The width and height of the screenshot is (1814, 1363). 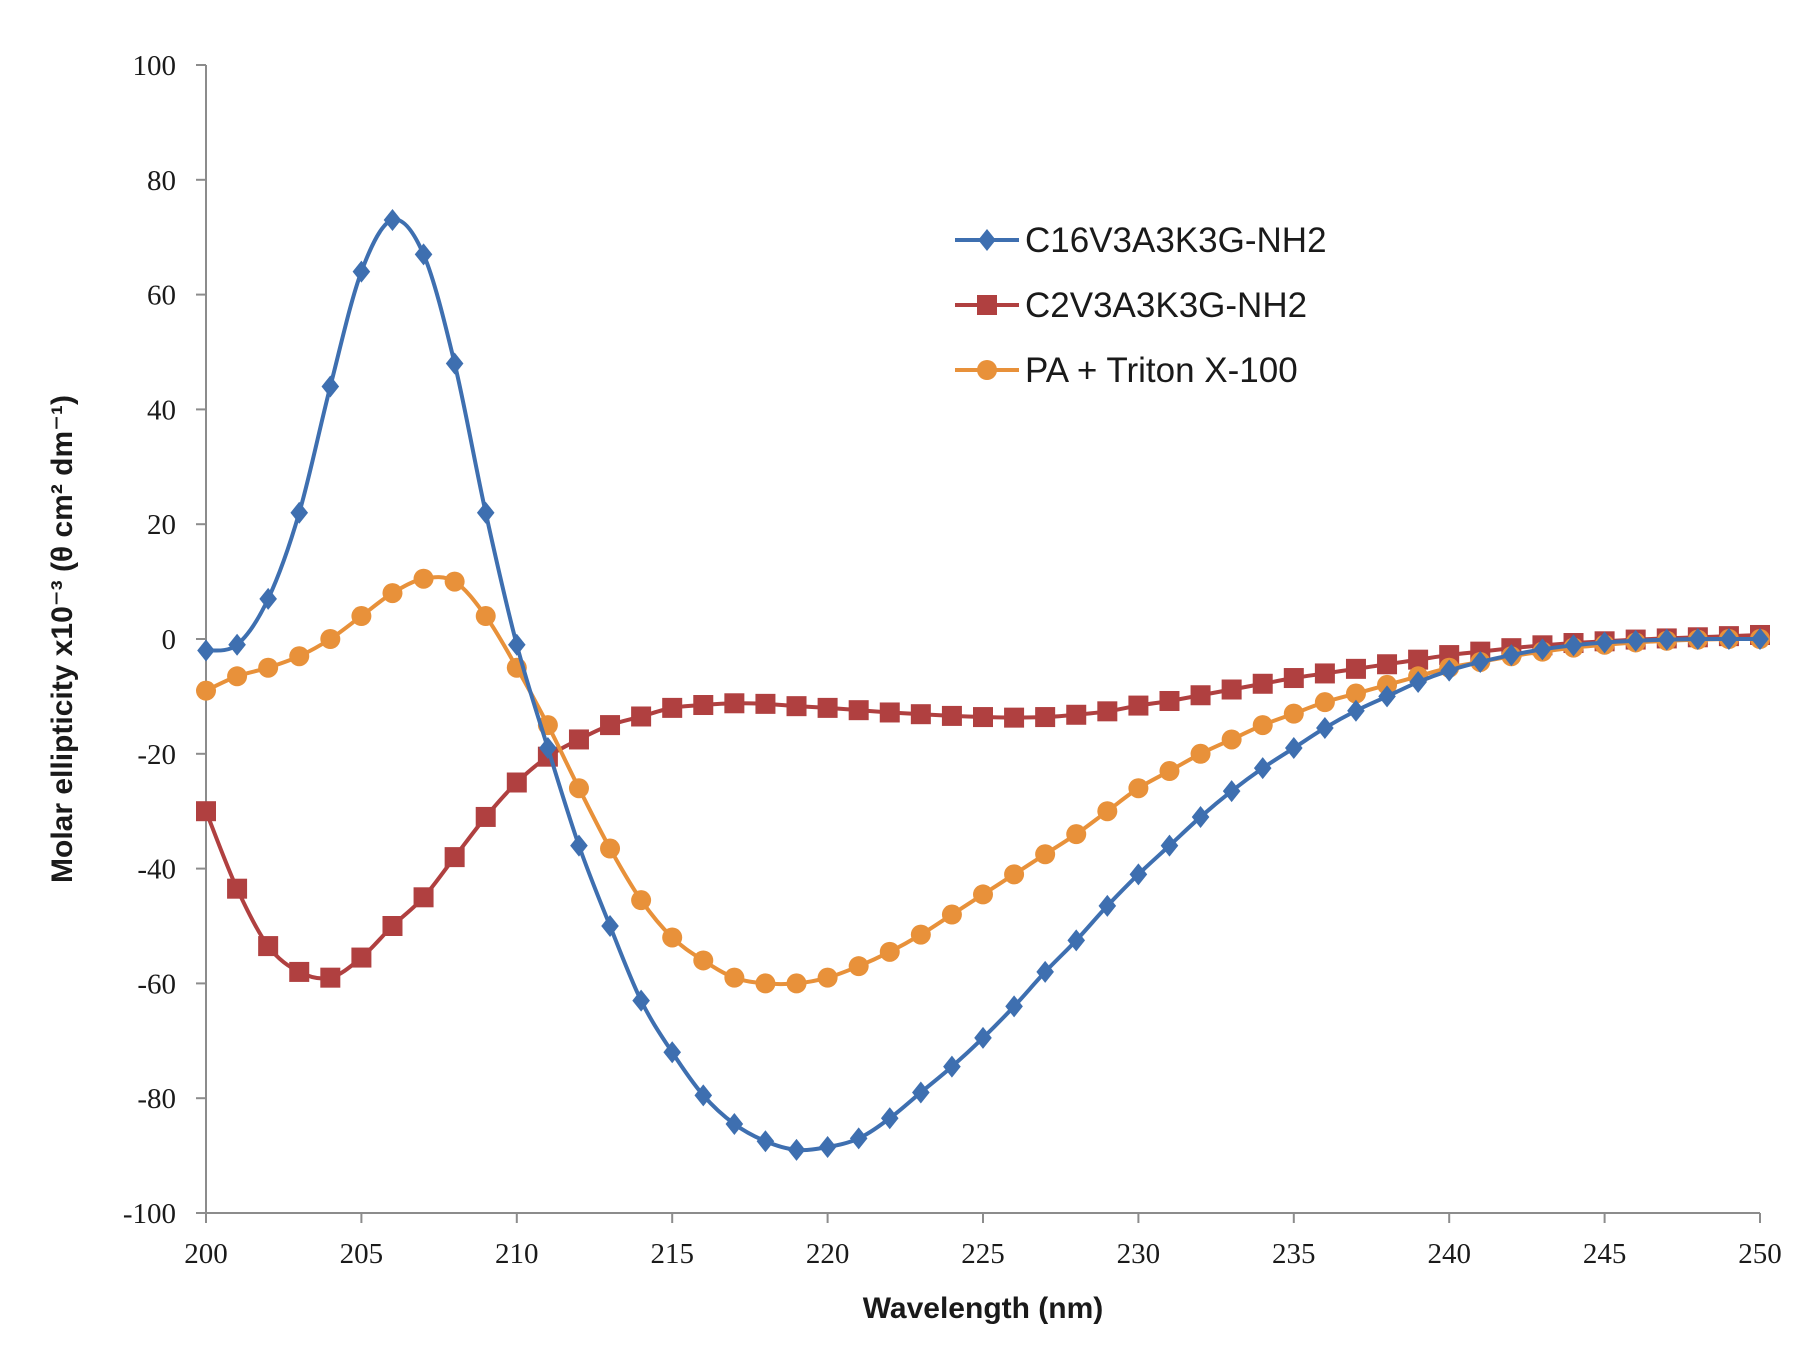 I want to click on x-tick-label: 240, so click(x=1449, y=1254).